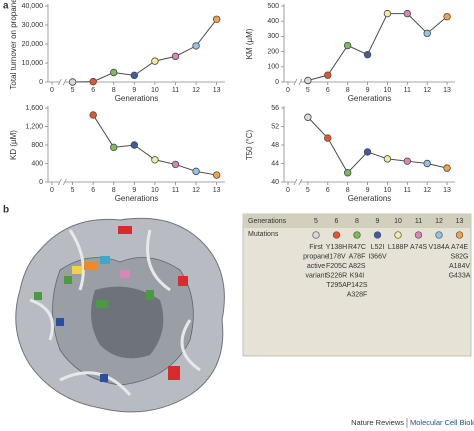 The width and height of the screenshot is (474, 431). What do you see at coordinates (316, 256) in the screenshot?
I see `mutation: propane` at bounding box center [316, 256].